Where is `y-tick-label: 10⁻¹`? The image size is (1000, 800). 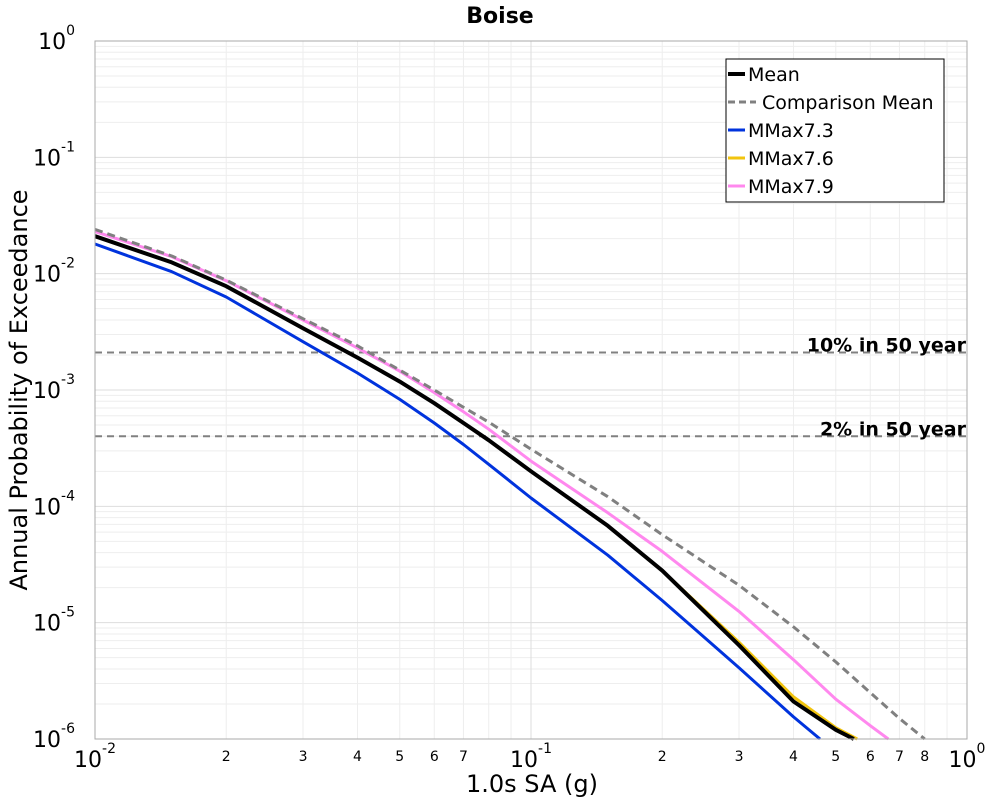
y-tick-label: 10⁻¹ is located at coordinates (54, 155).